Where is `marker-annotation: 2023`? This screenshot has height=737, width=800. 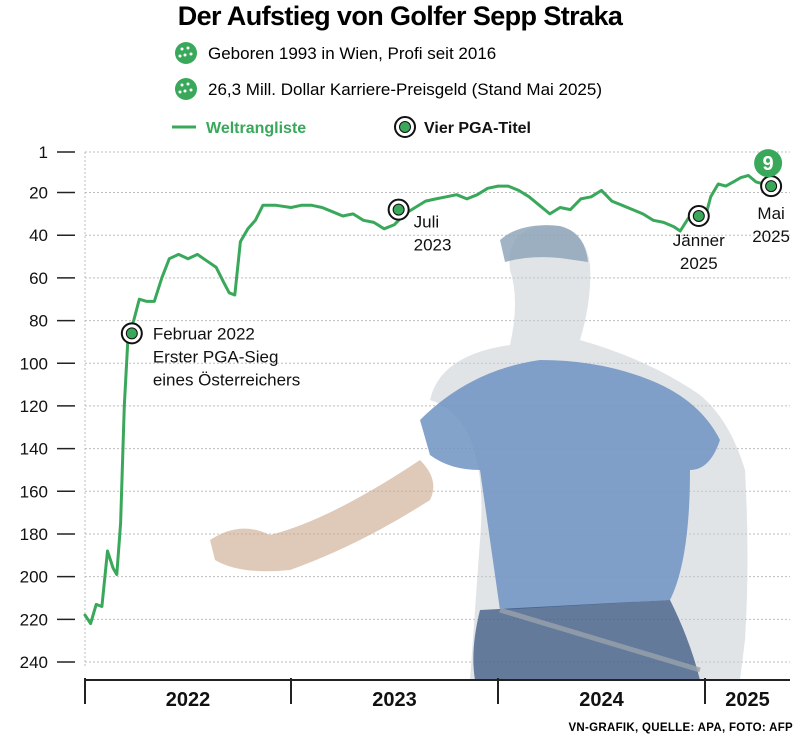
marker-annotation: 2023 is located at coordinates (433, 245).